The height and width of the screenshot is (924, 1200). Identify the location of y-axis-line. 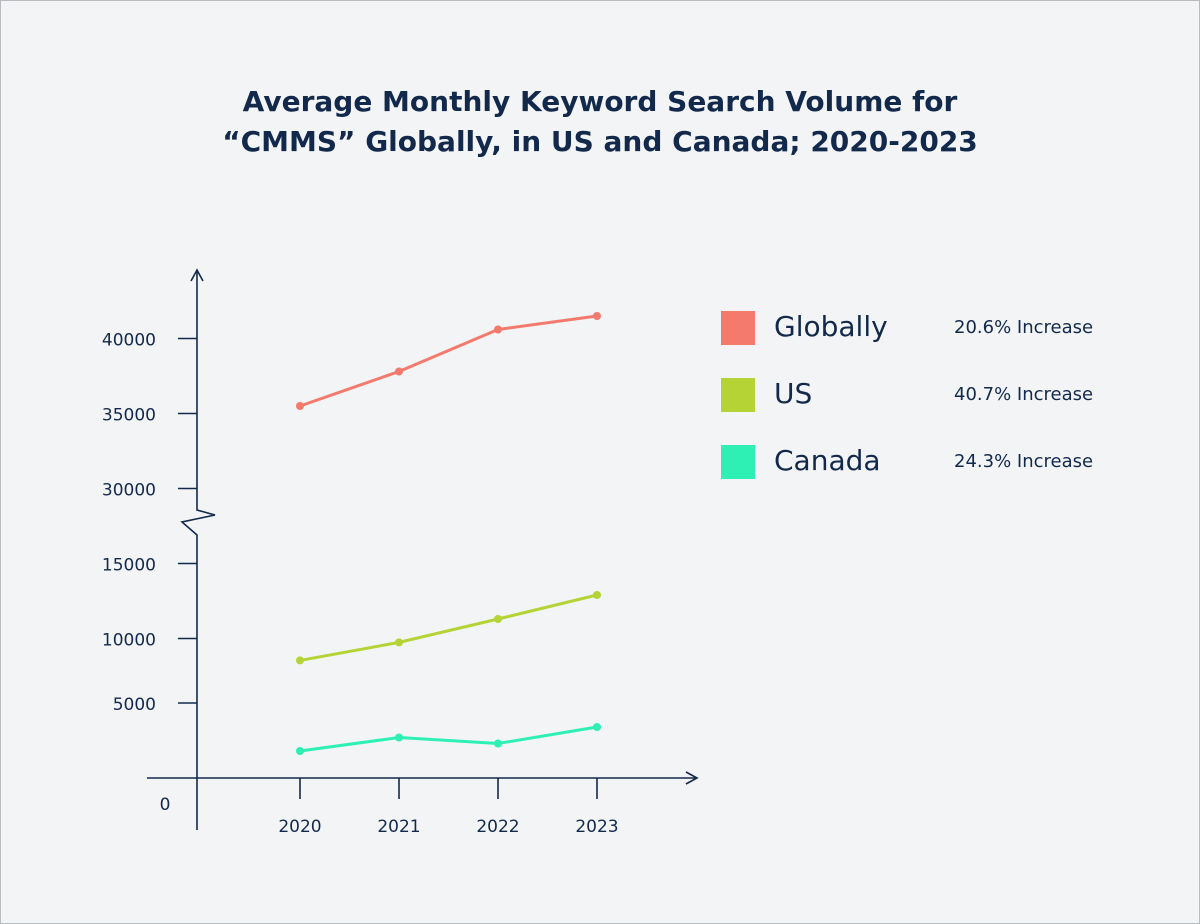
(198, 550).